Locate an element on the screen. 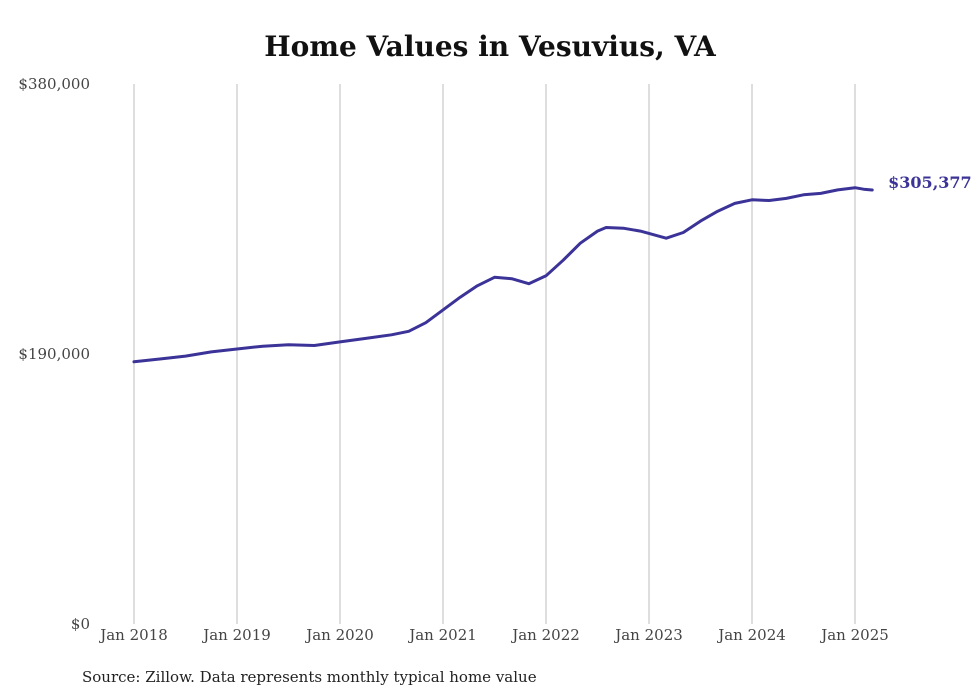 This screenshot has width=980, height=699. x-tick-label: Jan 2019 is located at coordinates (236, 635).